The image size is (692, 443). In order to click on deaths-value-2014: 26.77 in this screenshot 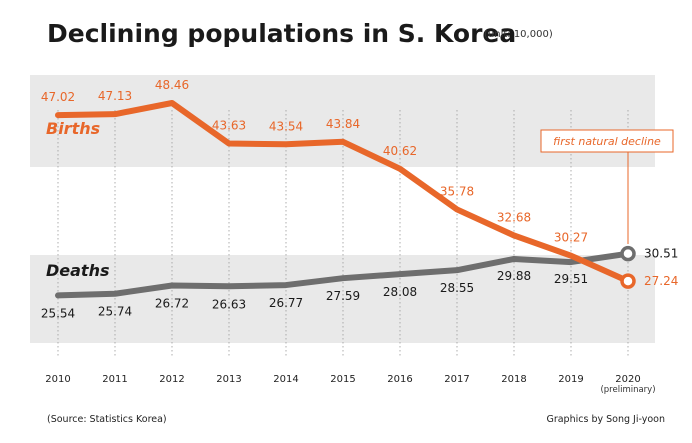, I will do `click(286, 303)`.